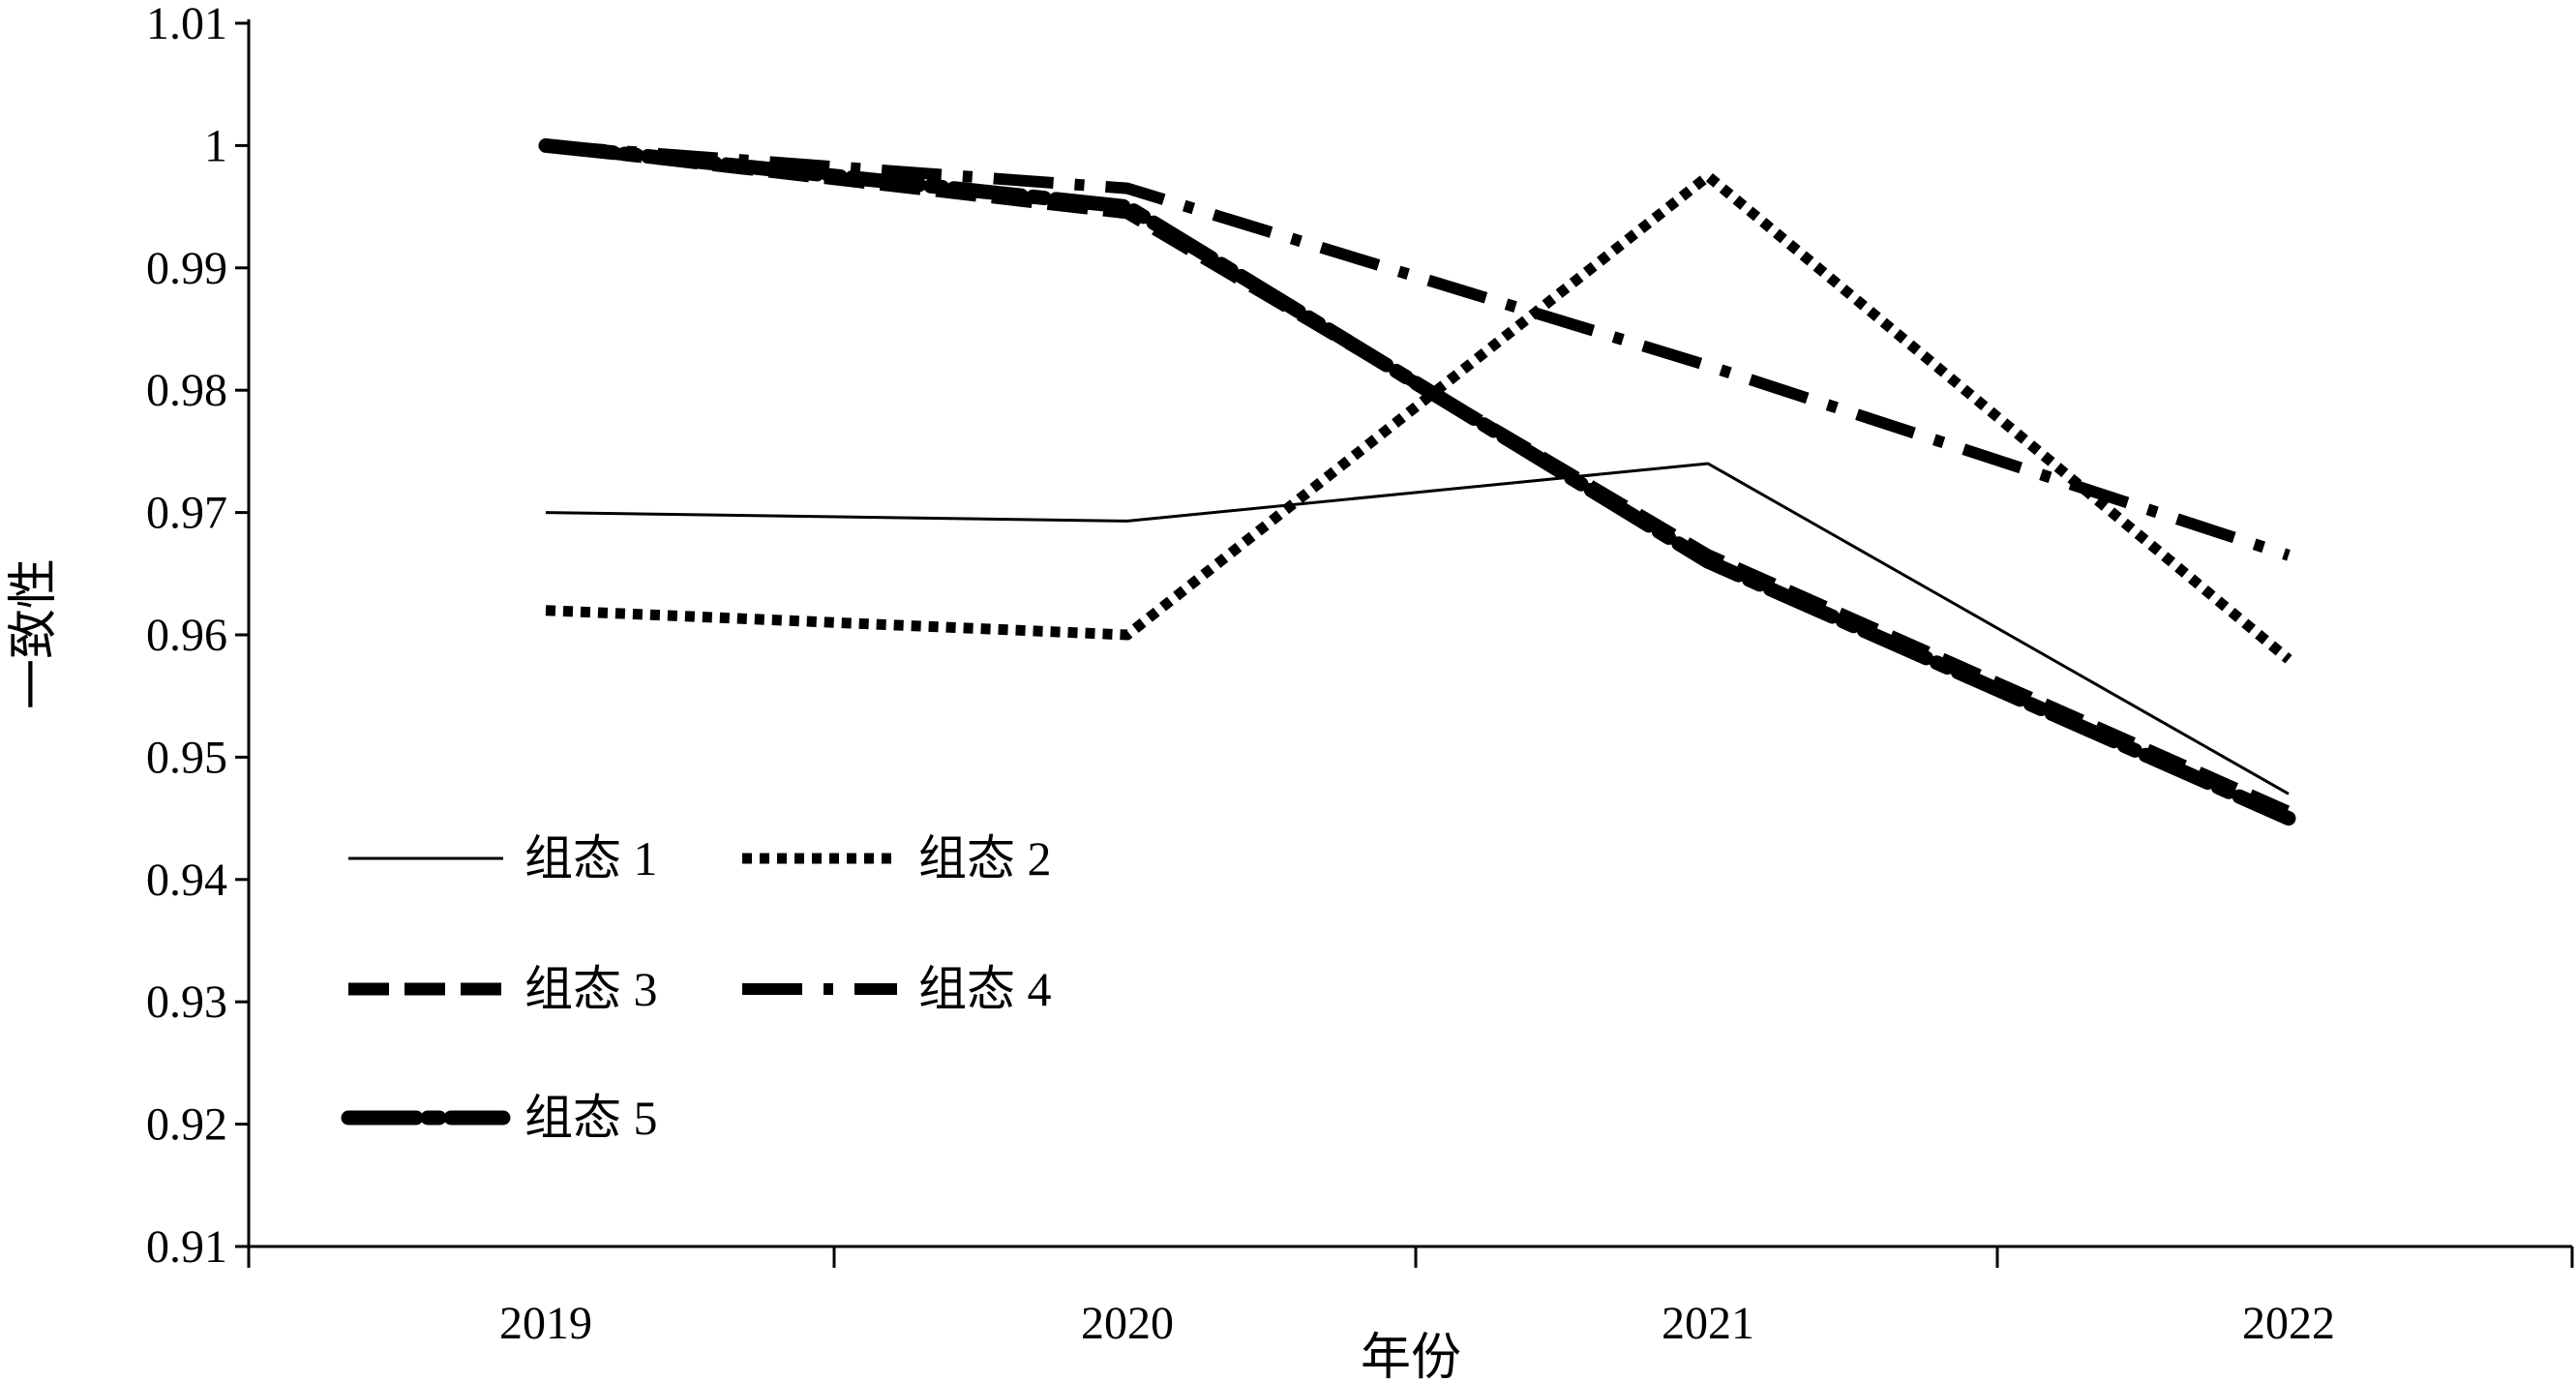  What do you see at coordinates (186, 1247) in the screenshot?
I see `y-tick-label: 0.91` at bounding box center [186, 1247].